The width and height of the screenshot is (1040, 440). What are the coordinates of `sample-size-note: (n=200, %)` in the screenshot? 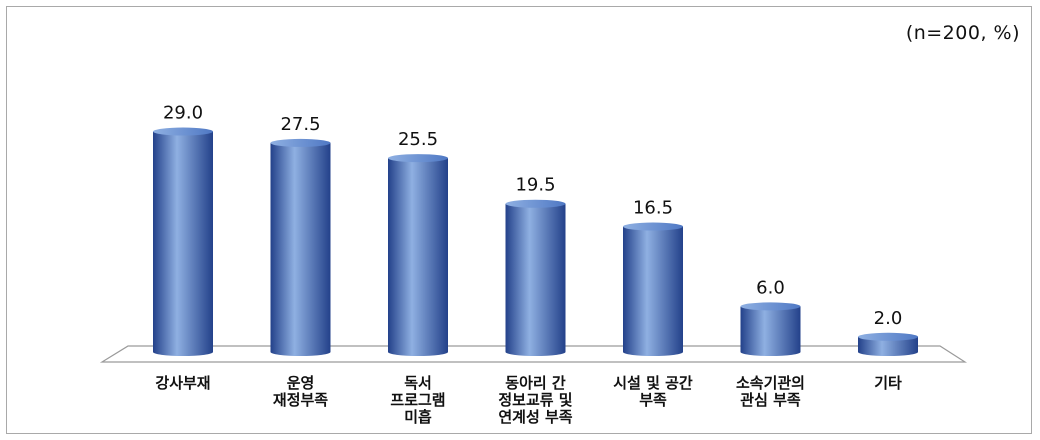 It's located at (962, 33).